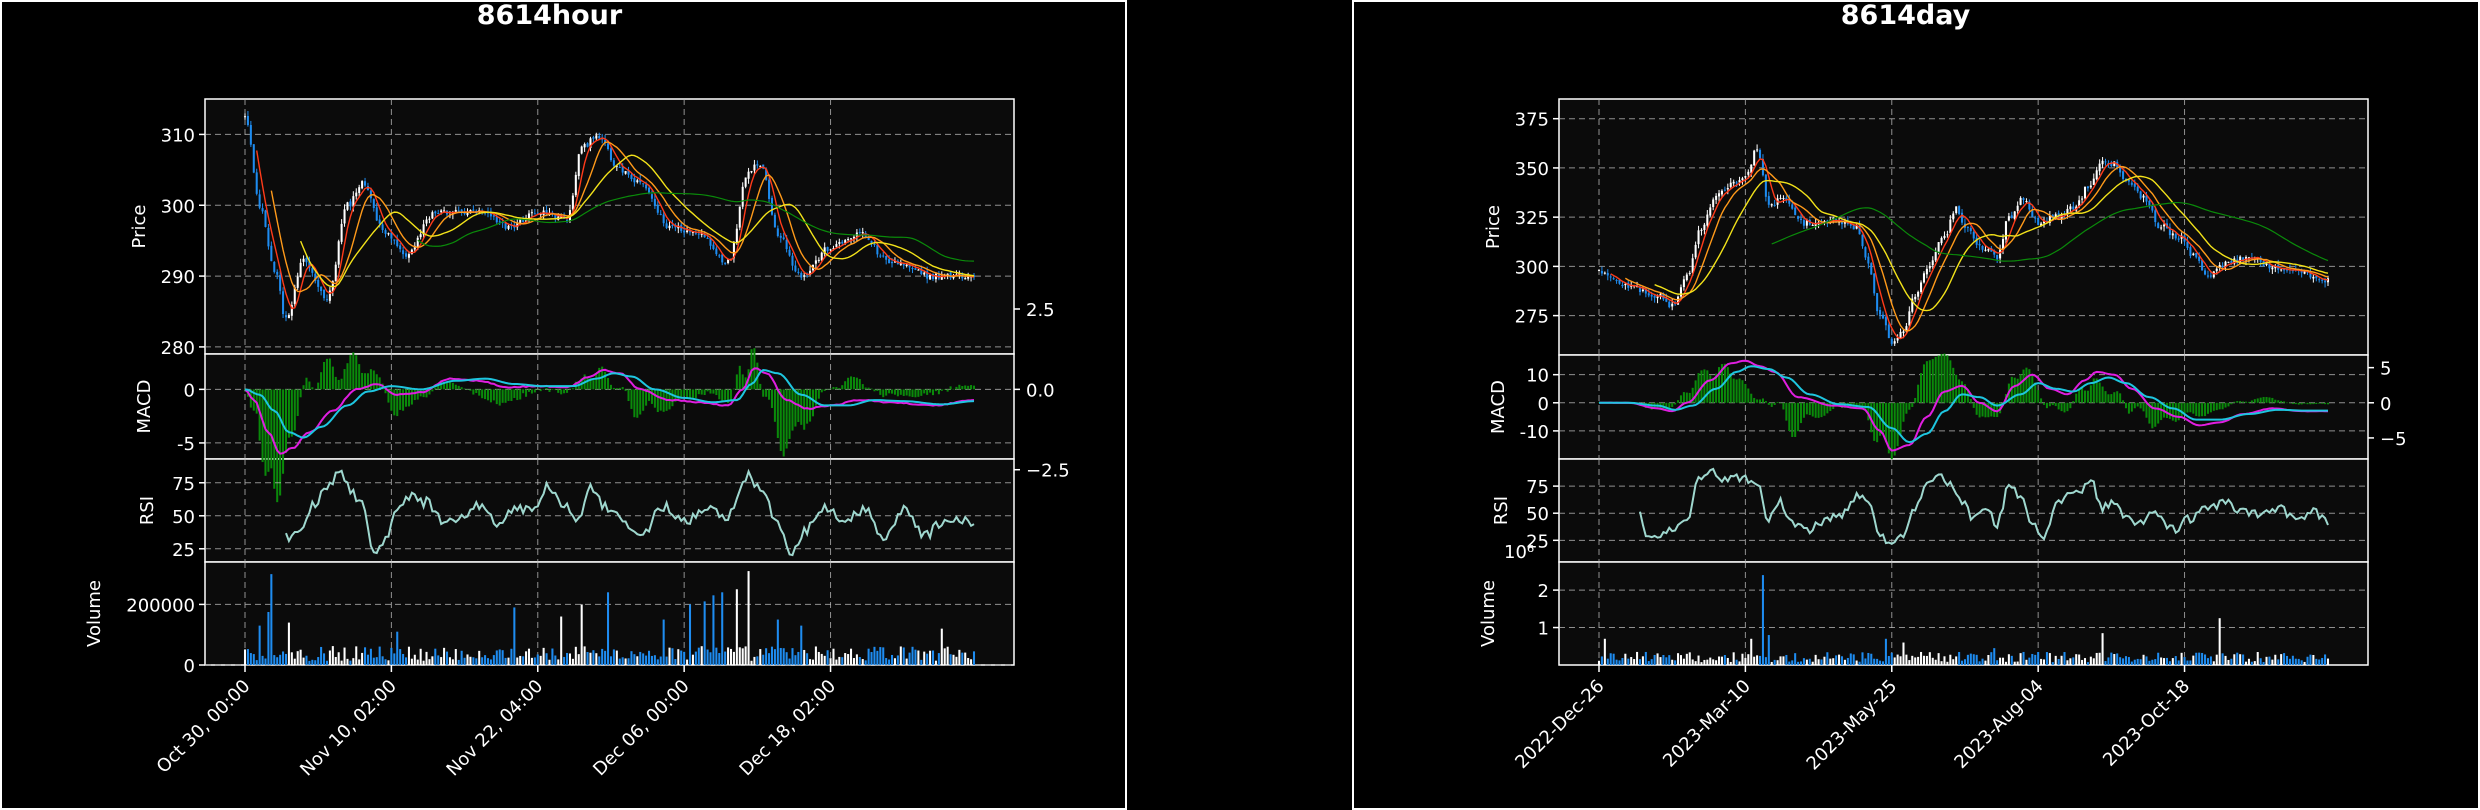 Image resolution: width=2480 pixels, height=810 pixels. Describe the element at coordinates (1048, 471) in the screenshot. I see `macd-right-ytick-label: −2.5` at that location.